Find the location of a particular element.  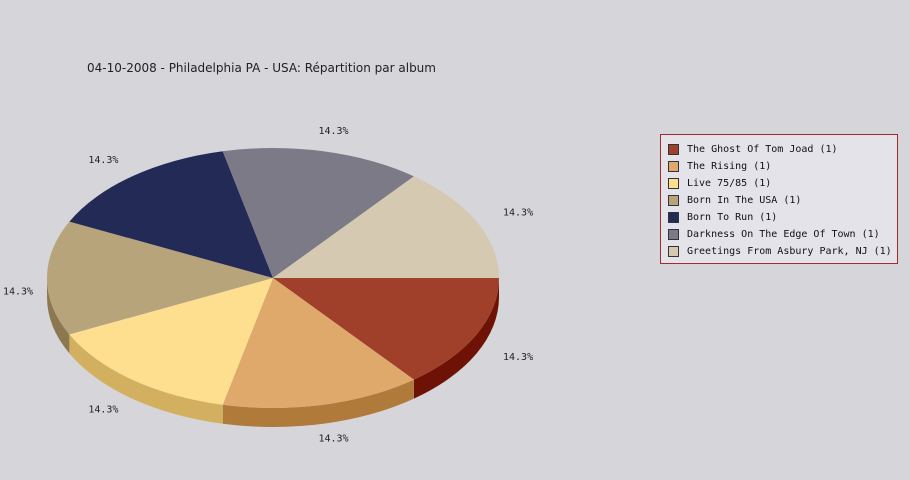

legend-item: Born In The USA (1) is located at coordinates (782, 200).